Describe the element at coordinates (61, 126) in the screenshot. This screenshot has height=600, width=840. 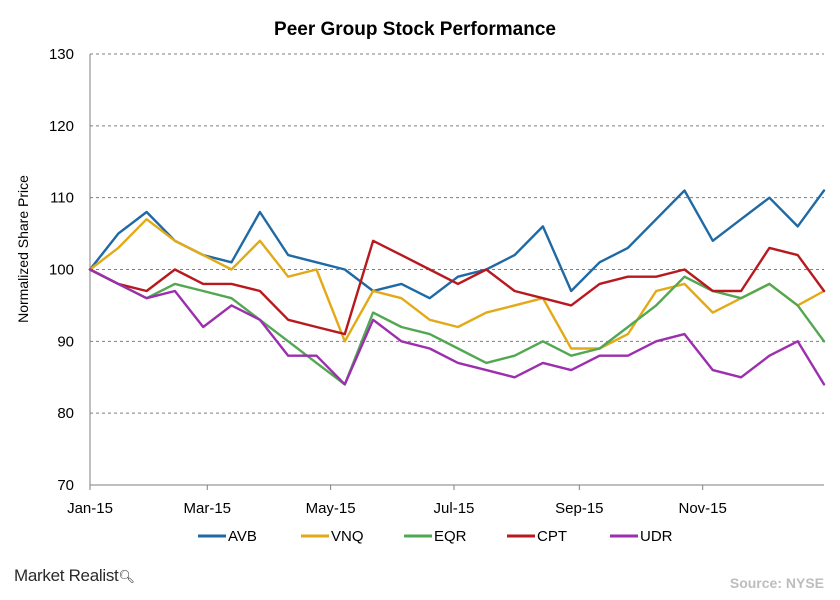
I see `y-tick-label: 120` at that location.